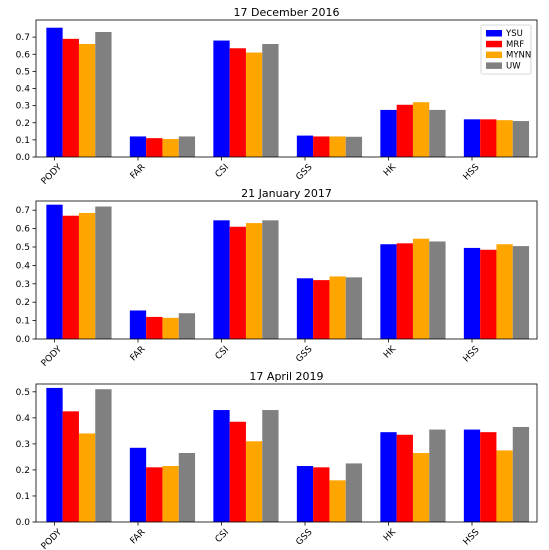 The width and height of the screenshot is (549, 550). I want to click on legend-label-uw: UW, so click(513, 66).